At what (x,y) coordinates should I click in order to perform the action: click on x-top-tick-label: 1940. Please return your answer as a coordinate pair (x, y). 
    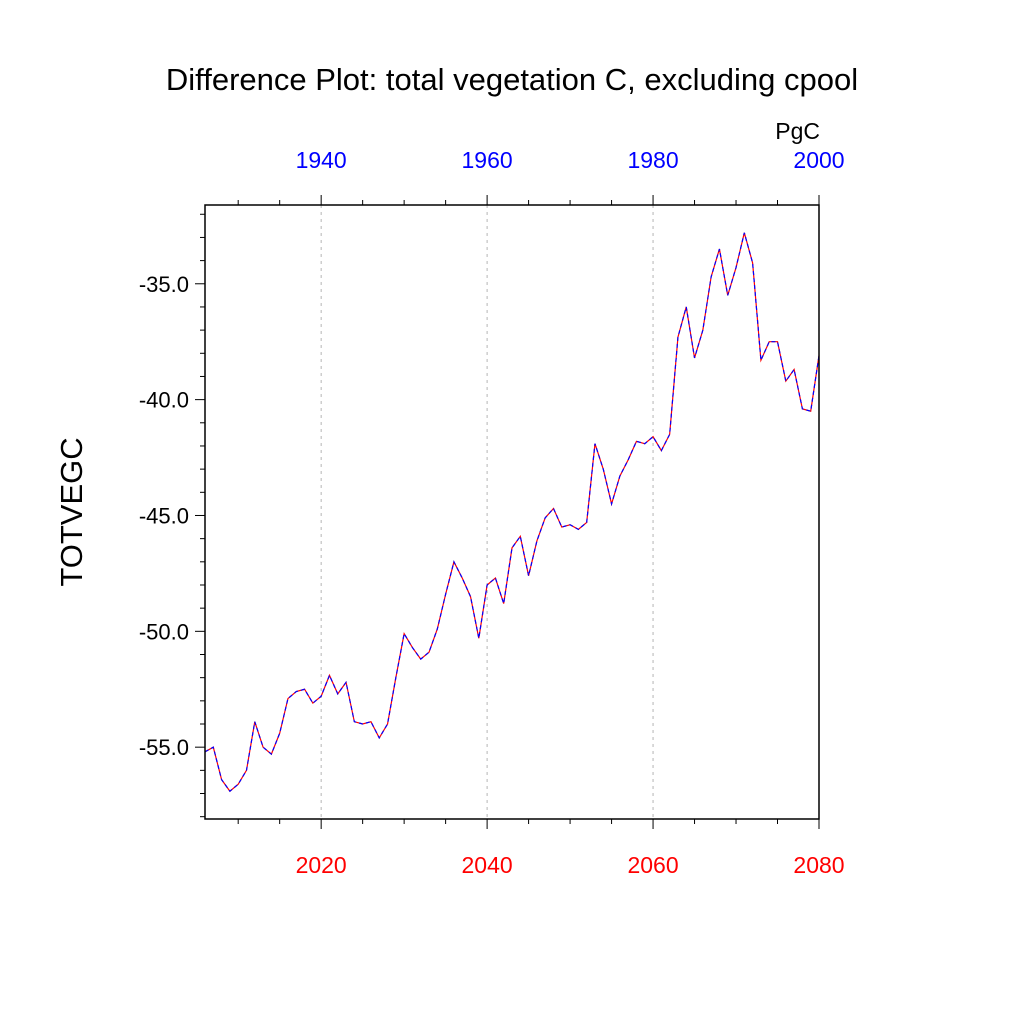
    Looking at the image, I should click on (321, 160).